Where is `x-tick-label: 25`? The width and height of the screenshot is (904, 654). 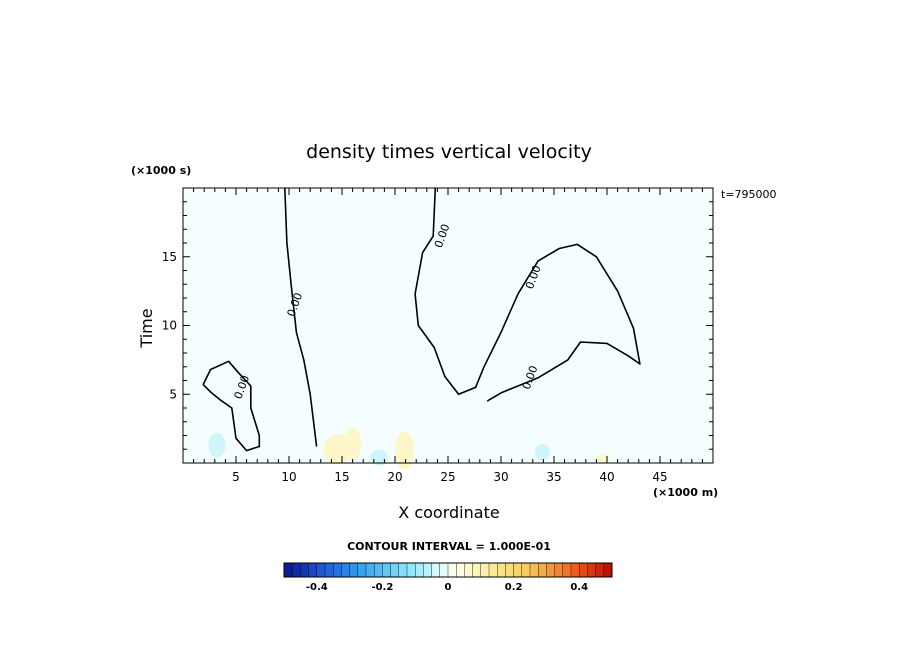 x-tick-label: 25 is located at coordinates (447, 477).